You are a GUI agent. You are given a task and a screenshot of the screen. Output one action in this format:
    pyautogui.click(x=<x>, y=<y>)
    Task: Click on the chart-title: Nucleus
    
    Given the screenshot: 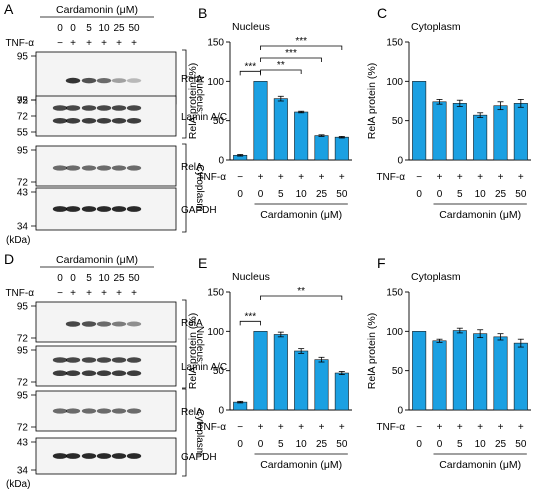 What is the action you would take?
    pyautogui.click(x=251, y=277)
    